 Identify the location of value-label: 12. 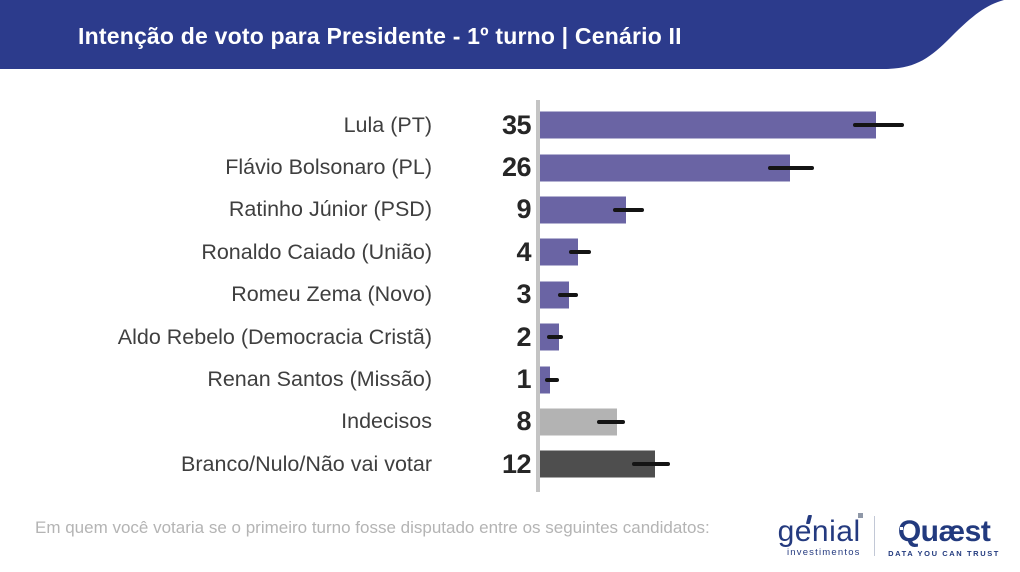
(516, 463).